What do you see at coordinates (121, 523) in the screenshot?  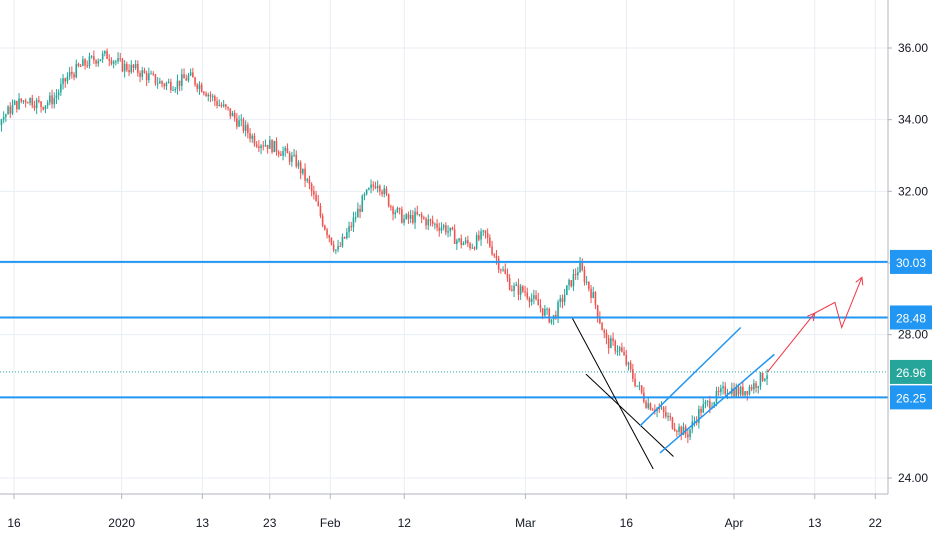 I see `x-tick-label: 2020` at bounding box center [121, 523].